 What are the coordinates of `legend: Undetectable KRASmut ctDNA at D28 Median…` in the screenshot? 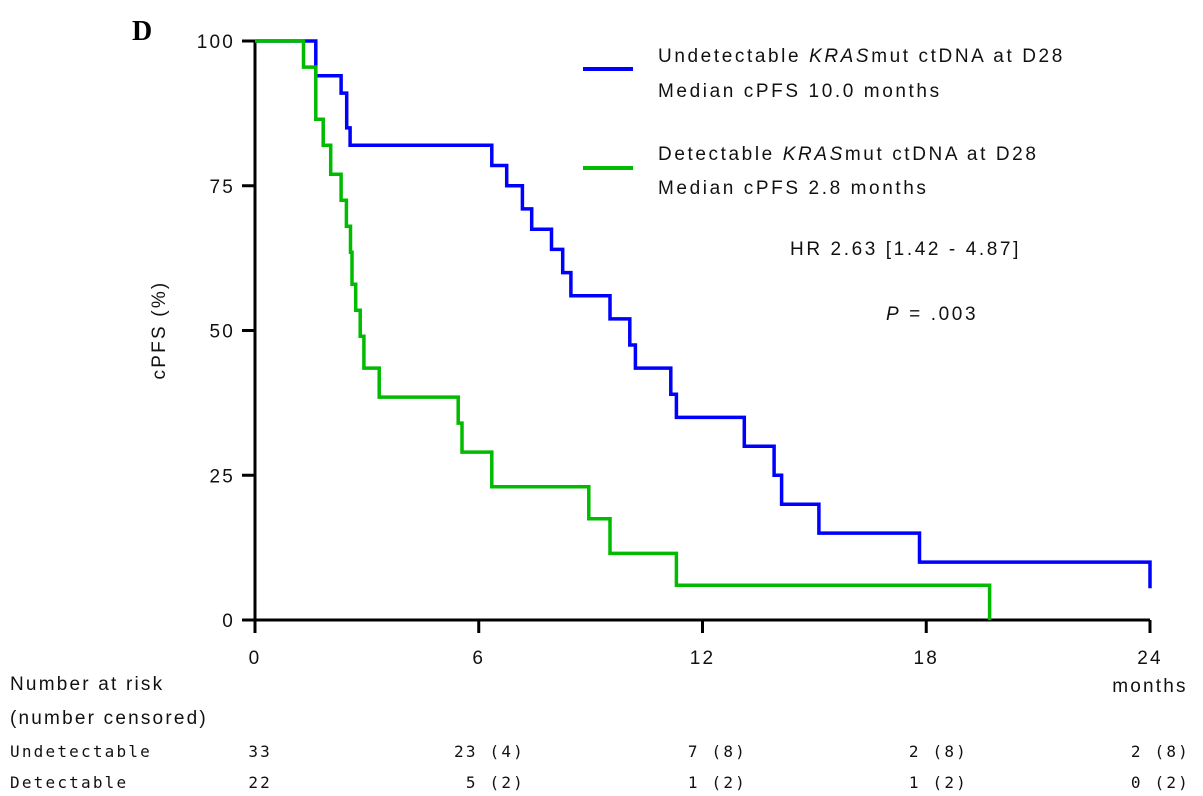 It's located at (824, 122).